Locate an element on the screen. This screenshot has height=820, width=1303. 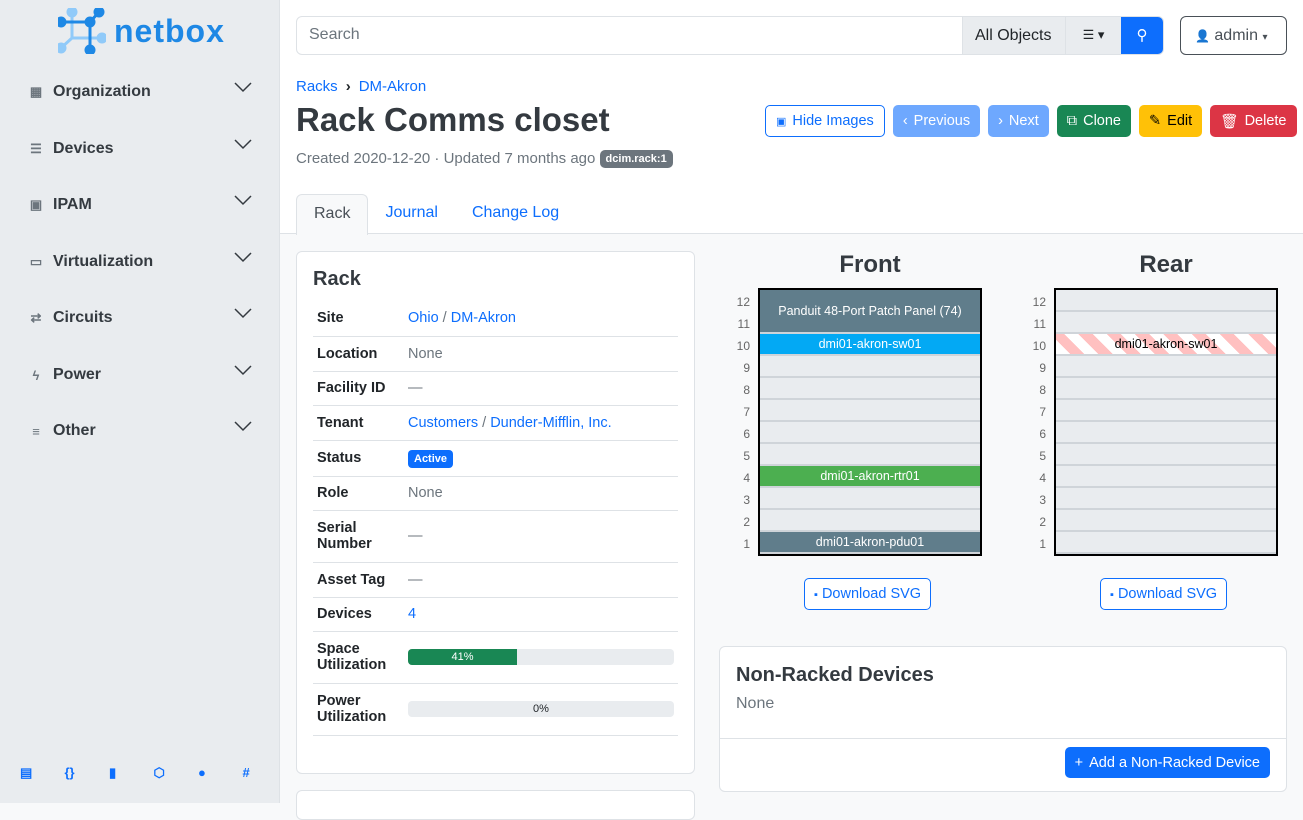
clone-button: ⧉ Clone is located at coordinates (1093, 121).